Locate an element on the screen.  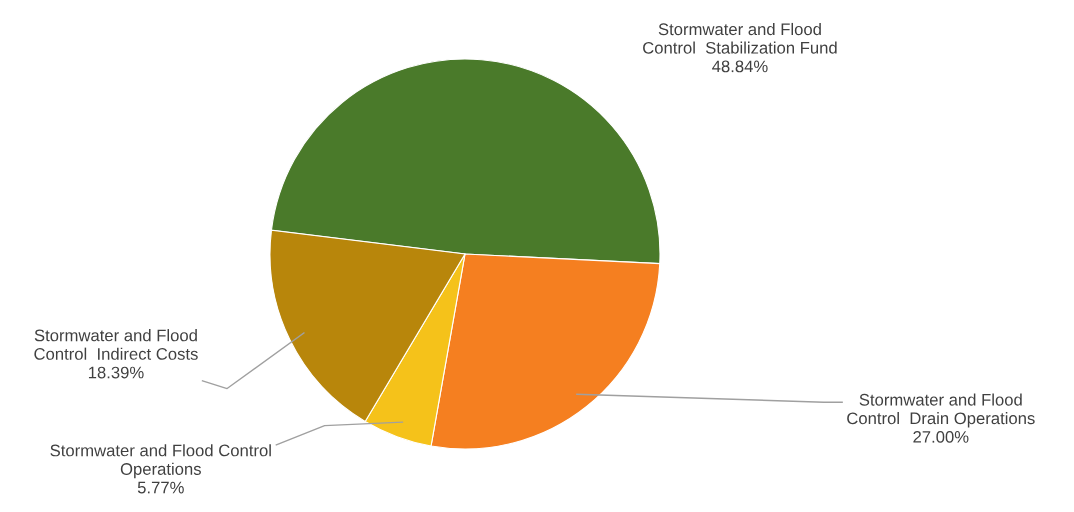
slice-label: Stormwater and Flood Control Operations is located at coordinates (160, 461).